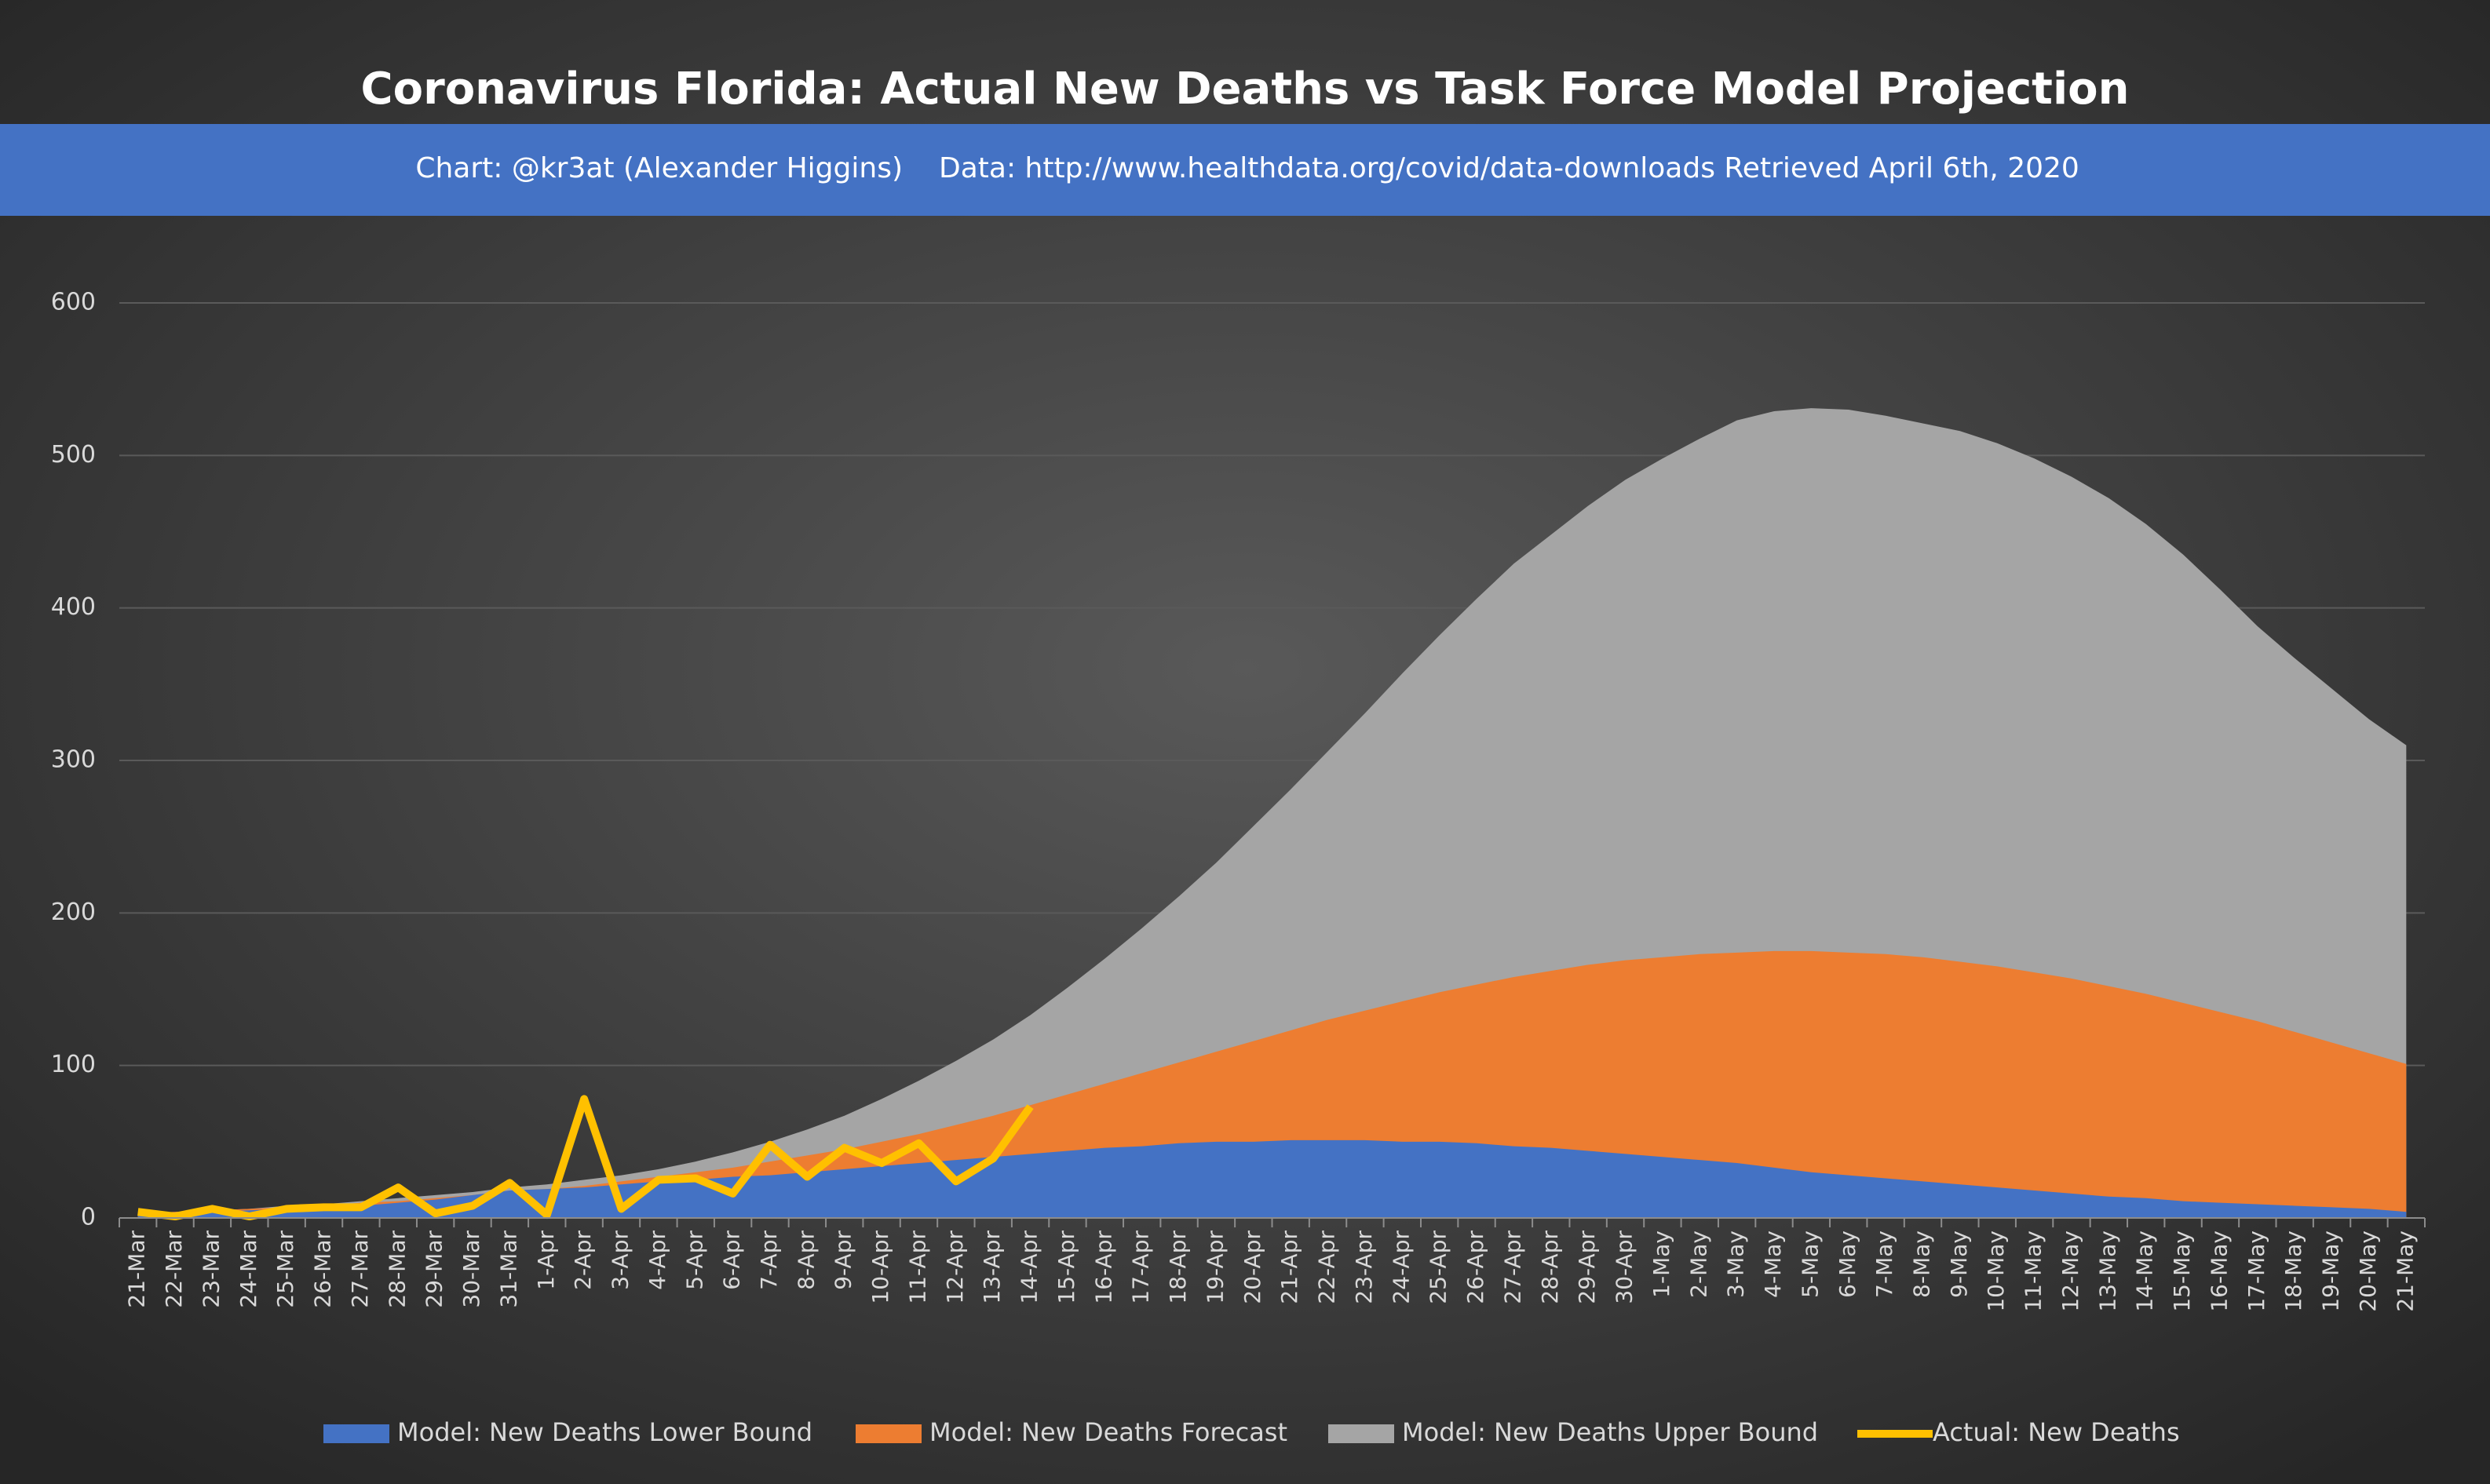  I want to click on x-tick-label: 26-Apr, so click(1475, 1267).